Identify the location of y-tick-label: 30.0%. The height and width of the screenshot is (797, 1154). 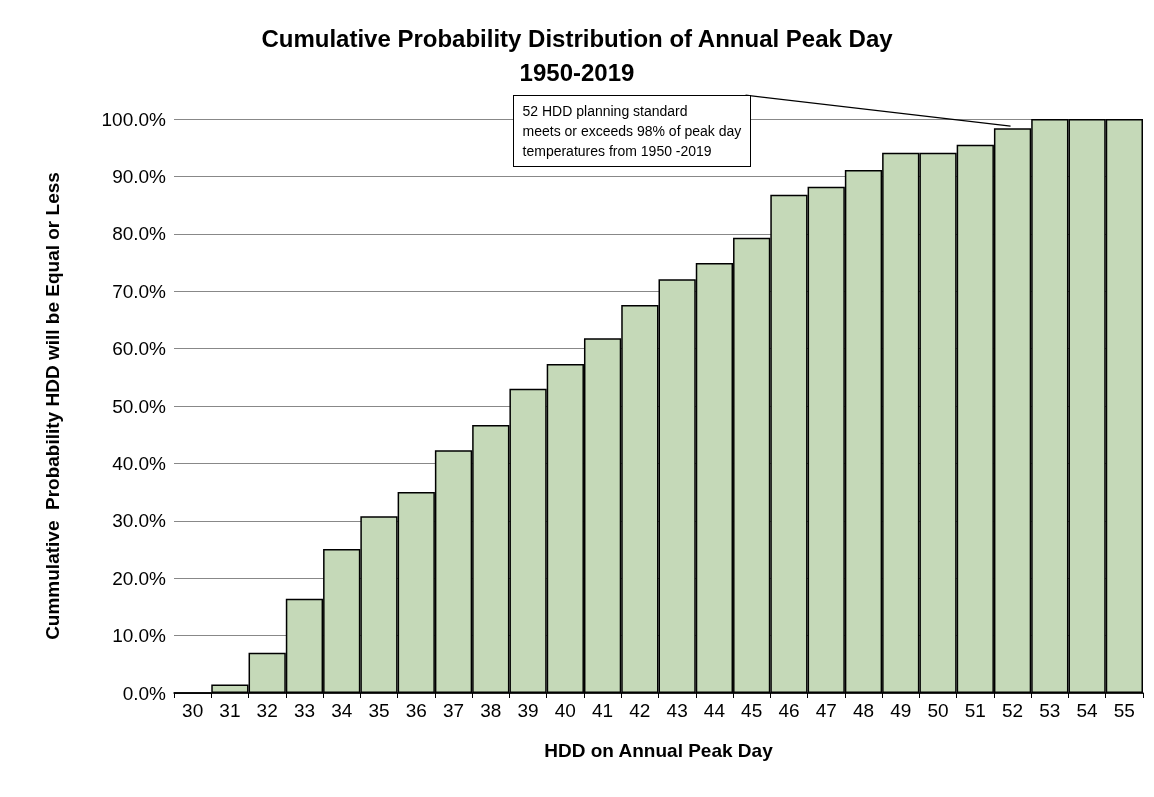
(139, 521).